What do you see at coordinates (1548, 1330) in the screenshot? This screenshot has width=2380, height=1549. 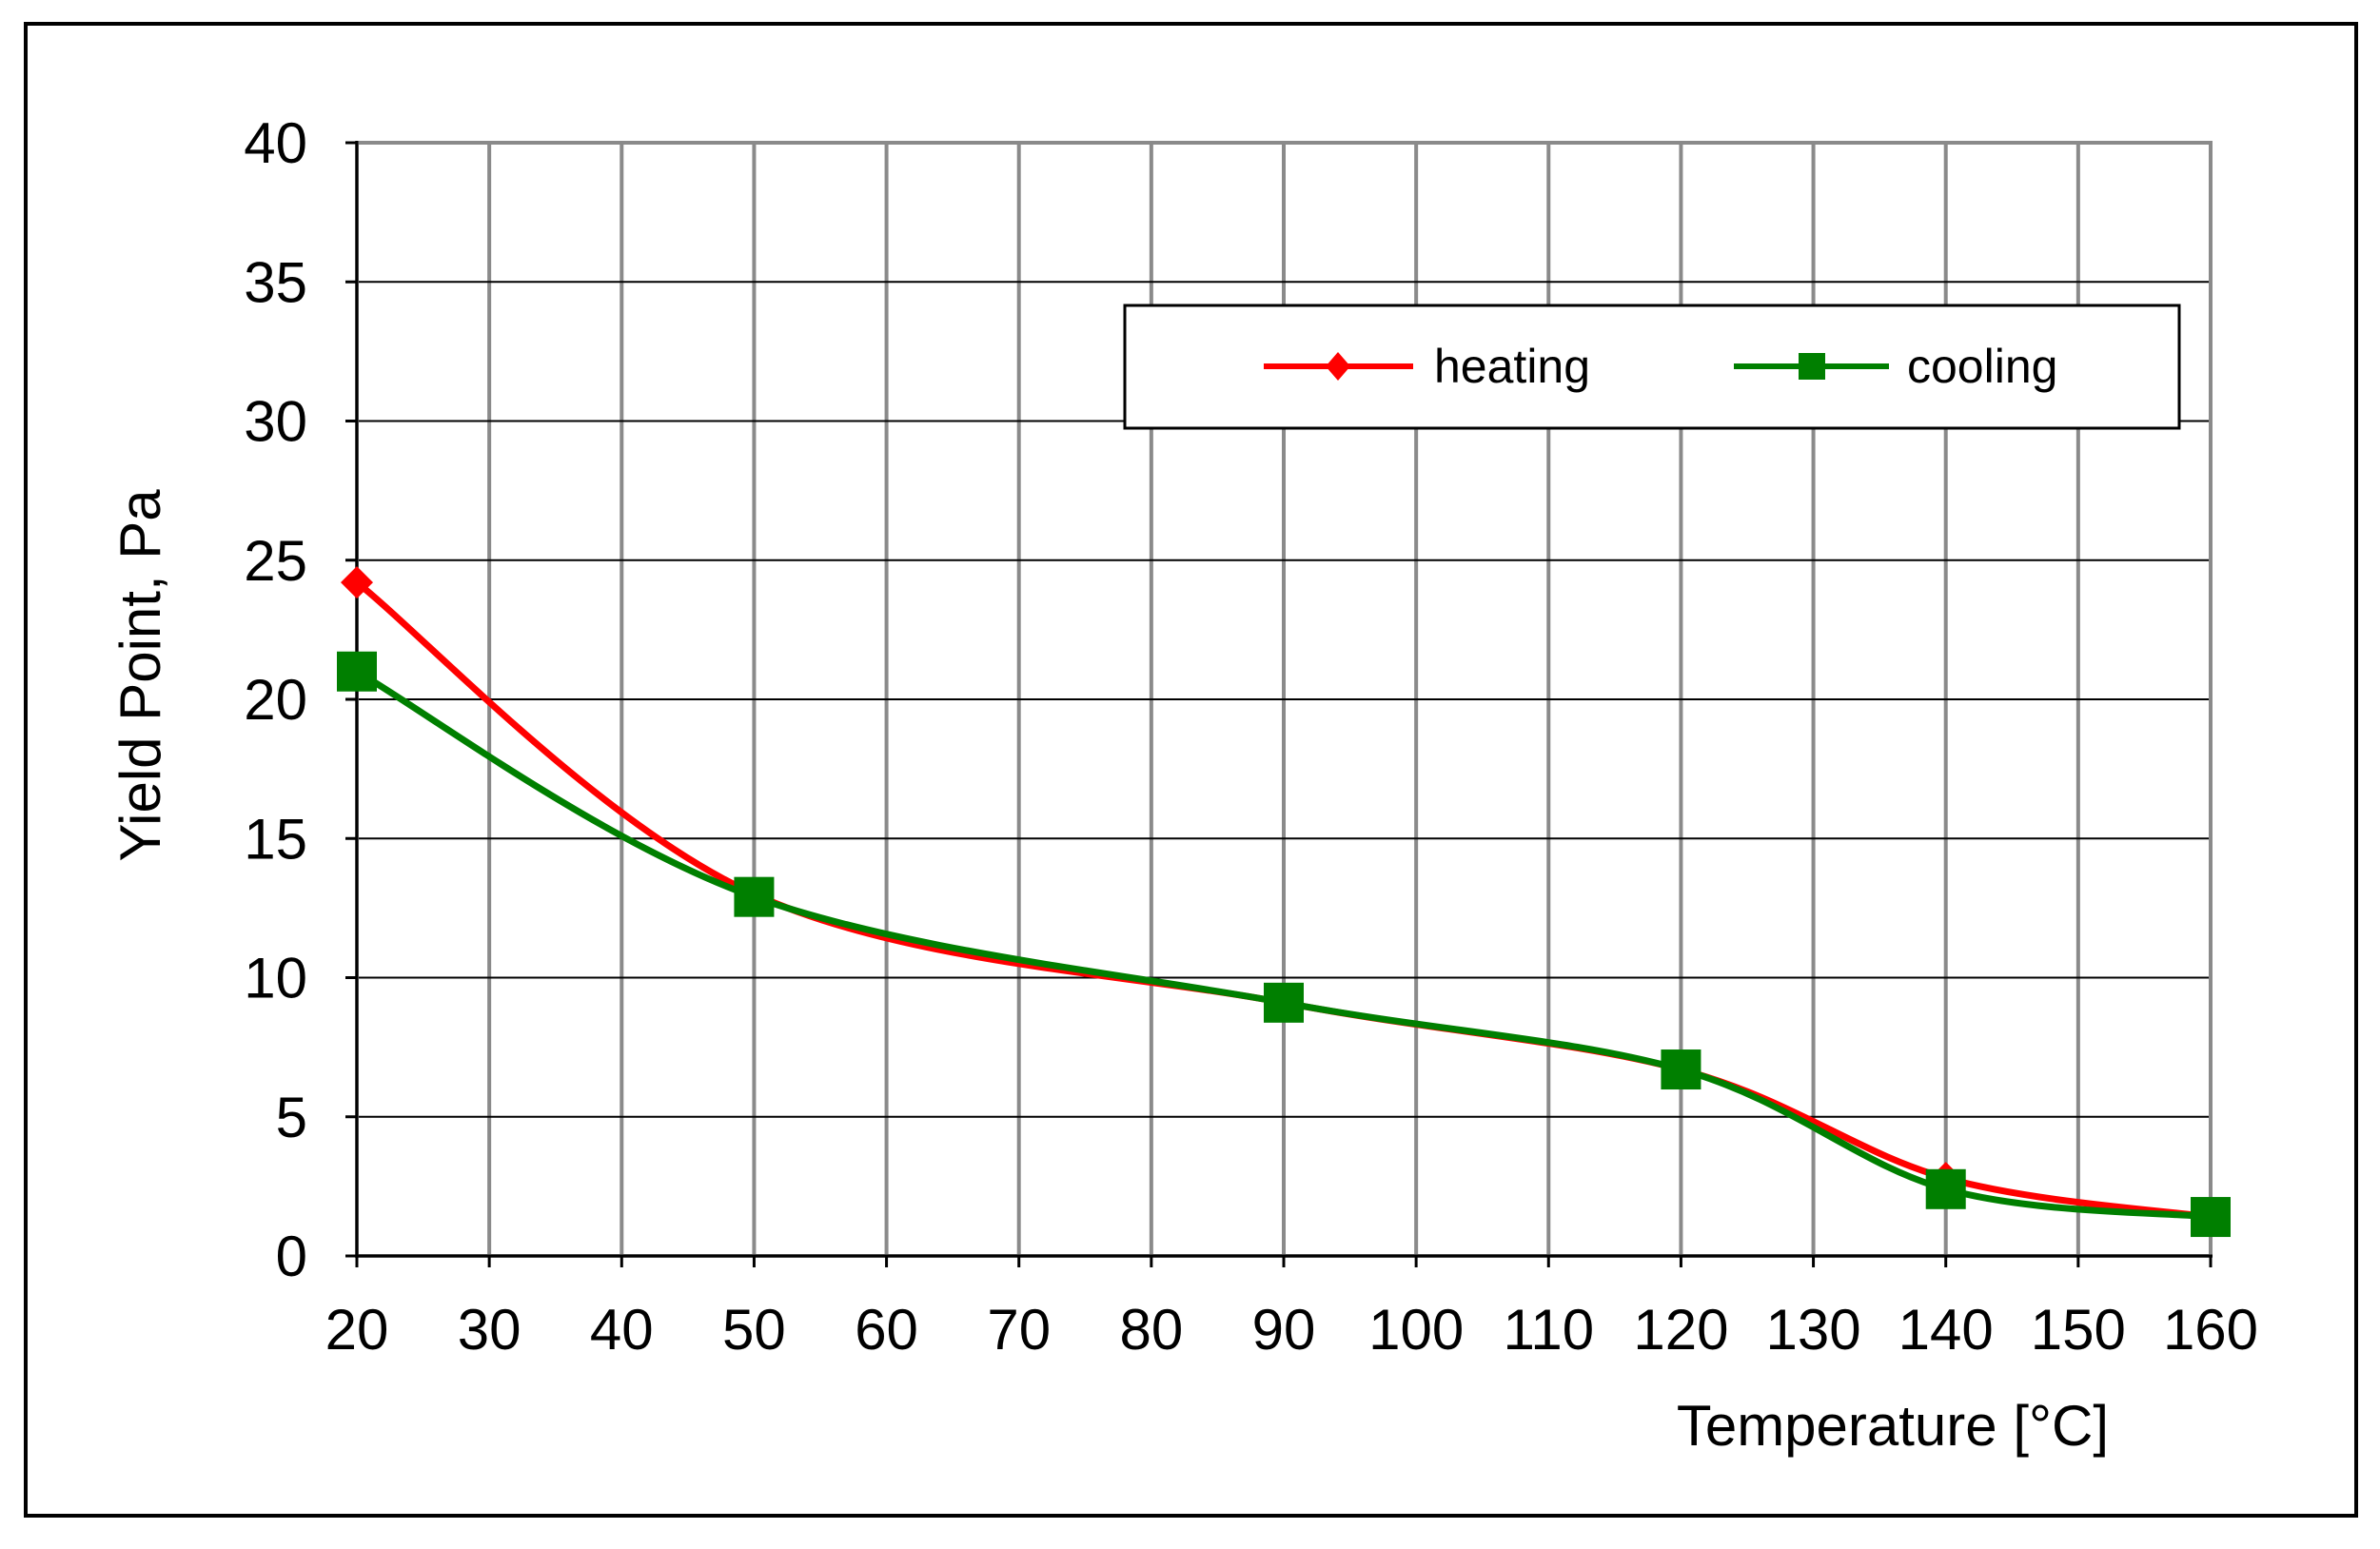 I see `x-tick-label: 110` at bounding box center [1548, 1330].